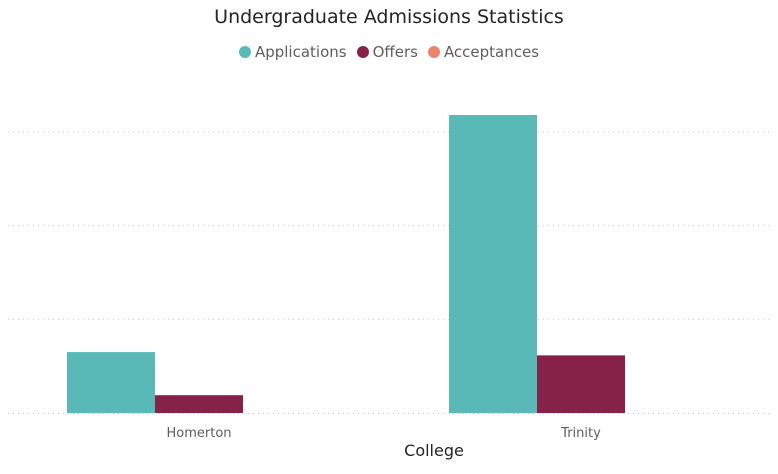 The height and width of the screenshot is (474, 778). What do you see at coordinates (491, 52) in the screenshot?
I see `legend-label-acceptances: Acceptances` at bounding box center [491, 52].